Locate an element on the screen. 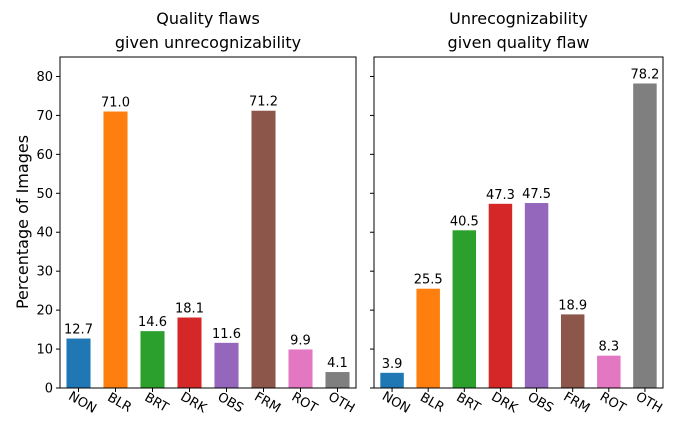  y-axis-label: Percentage of Images is located at coordinates (22, 222).